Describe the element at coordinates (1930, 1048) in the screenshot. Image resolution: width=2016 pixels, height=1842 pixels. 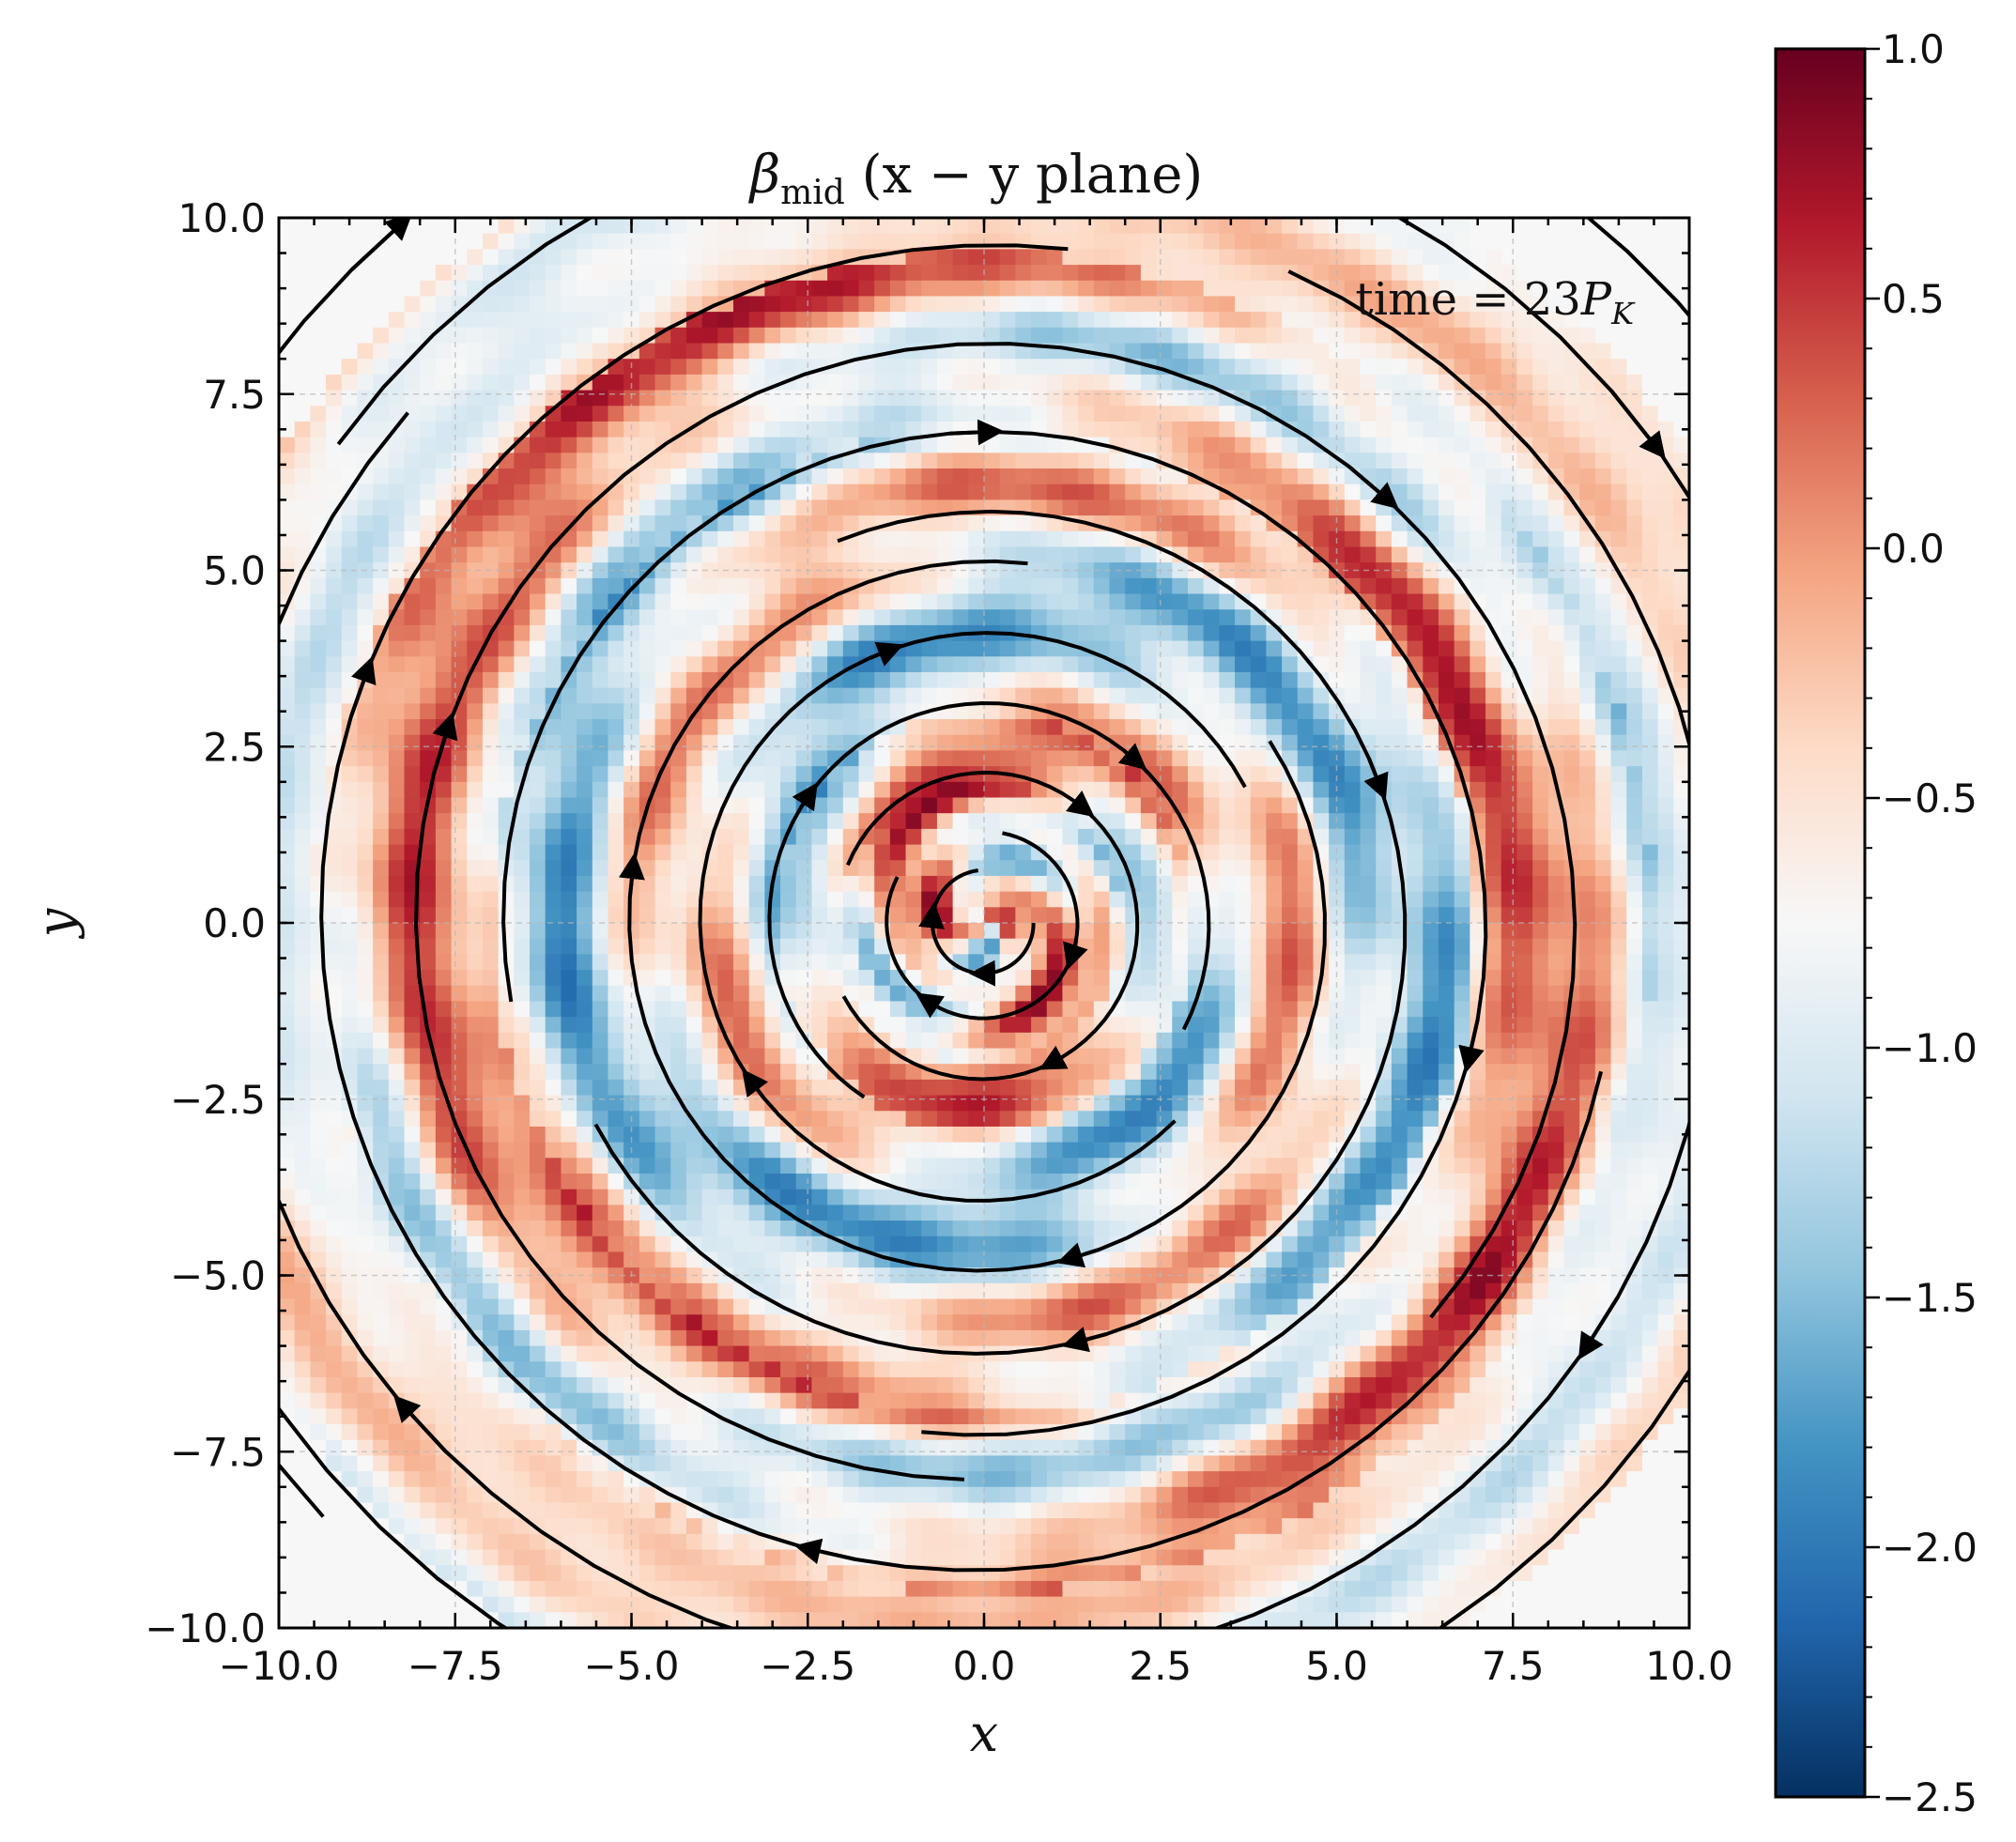
I see `colorbar-tick-label: −1.0` at that location.